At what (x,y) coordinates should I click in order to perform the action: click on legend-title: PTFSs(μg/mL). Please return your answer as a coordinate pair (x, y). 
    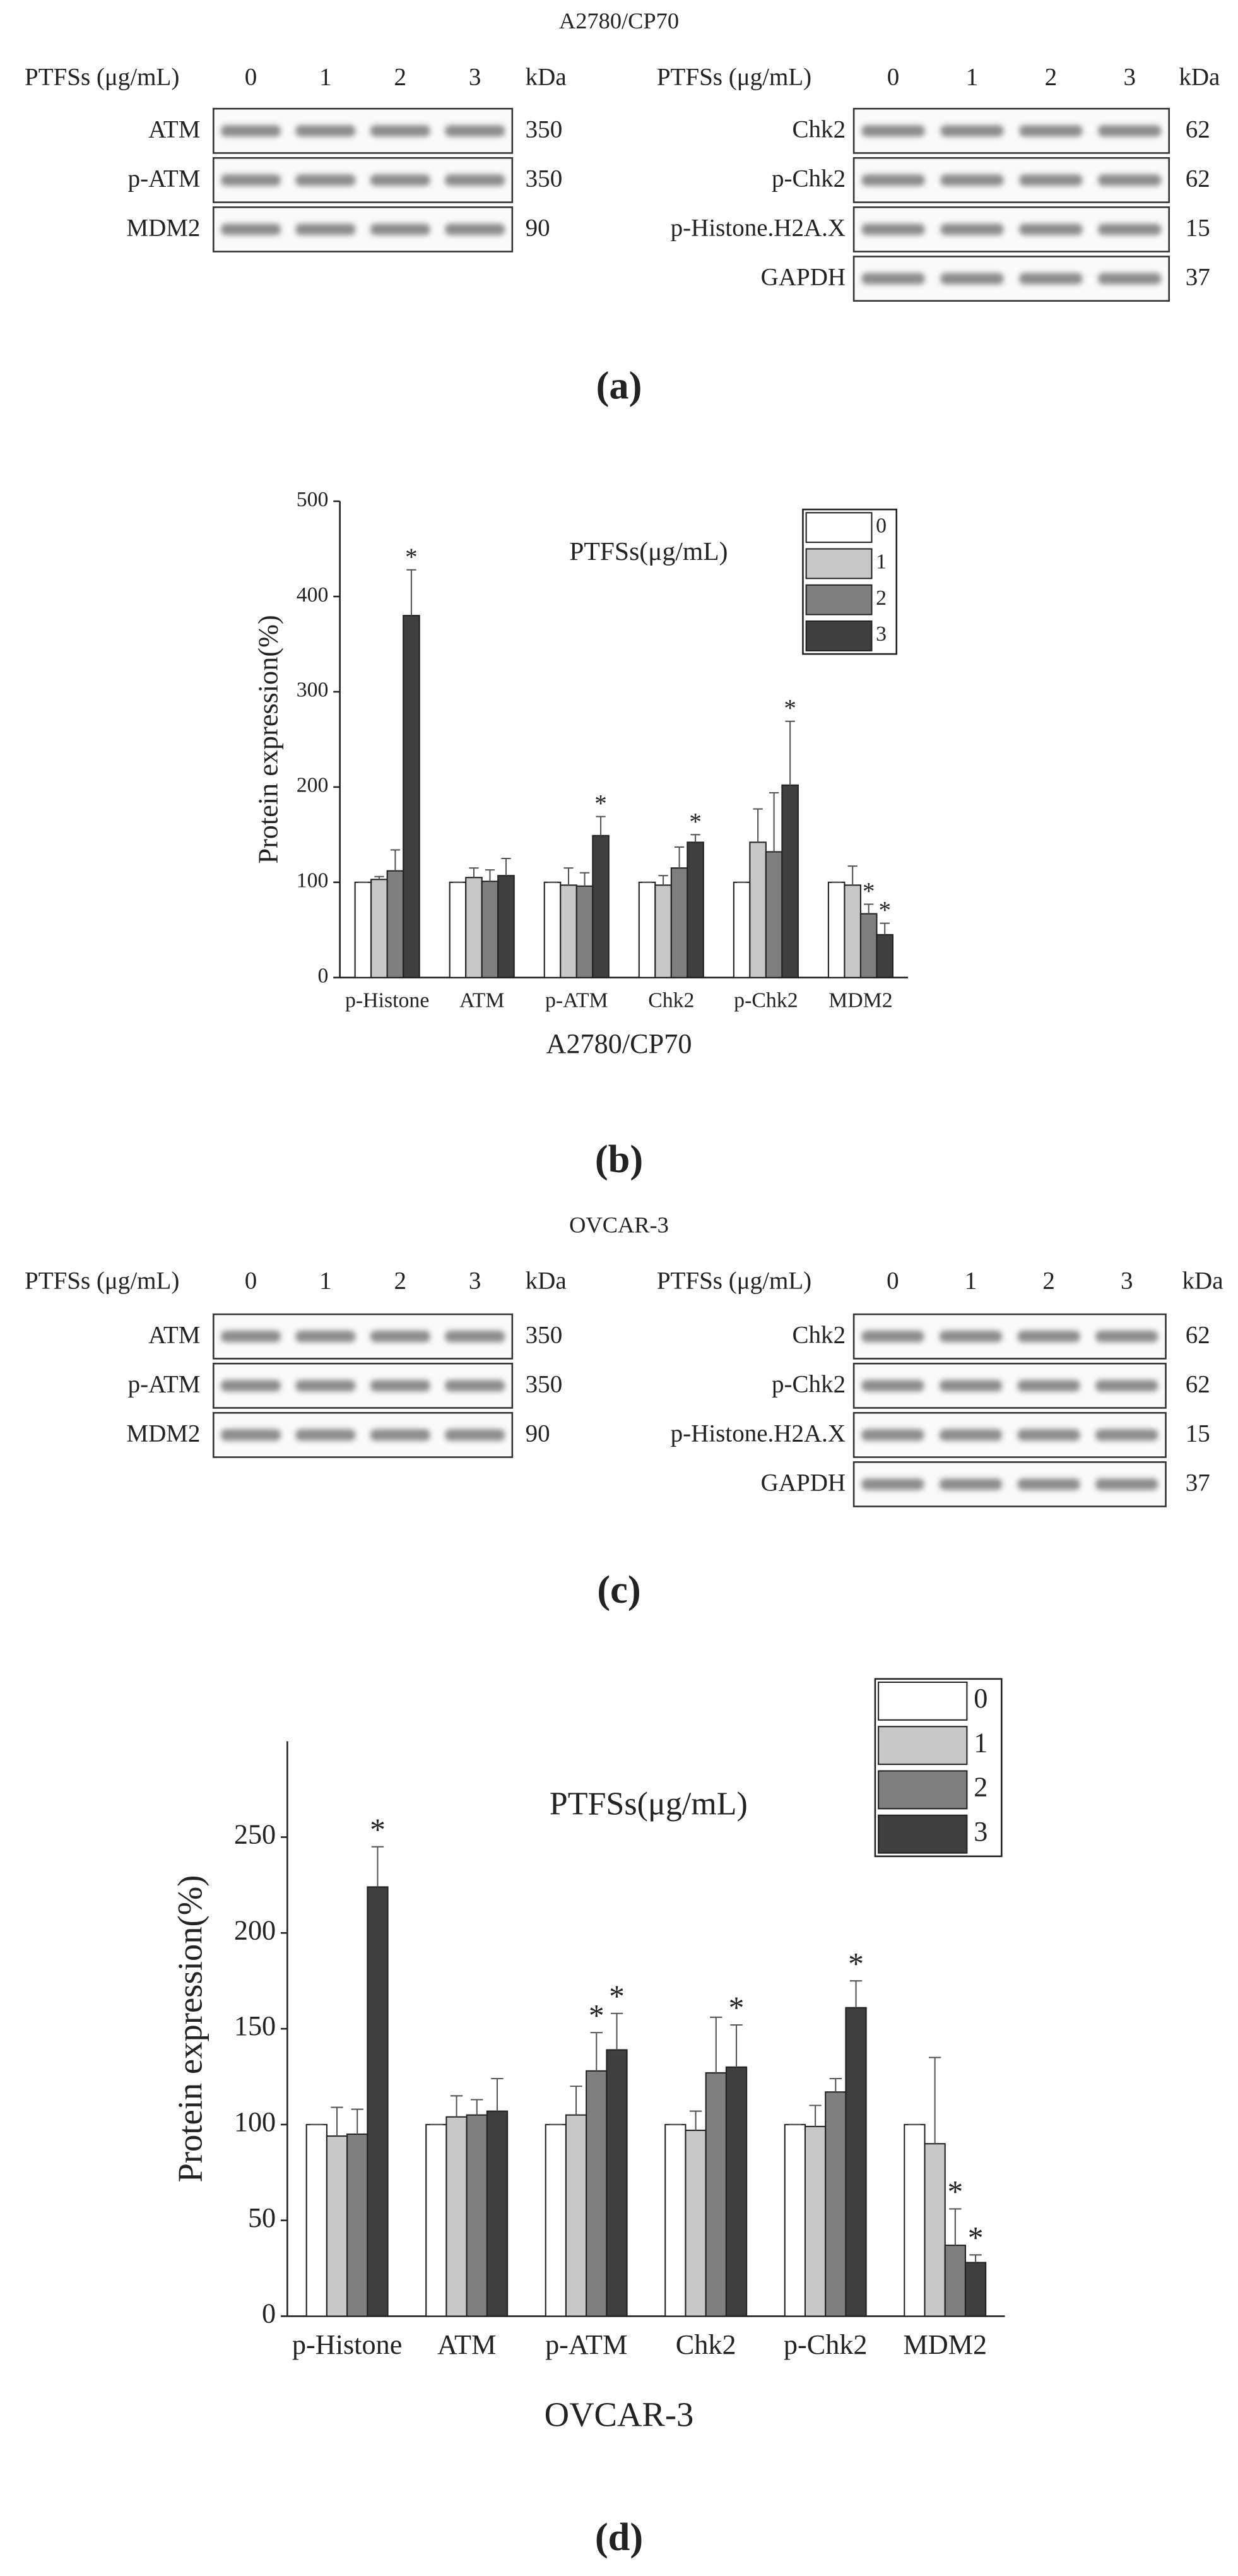
    Looking at the image, I should click on (649, 1804).